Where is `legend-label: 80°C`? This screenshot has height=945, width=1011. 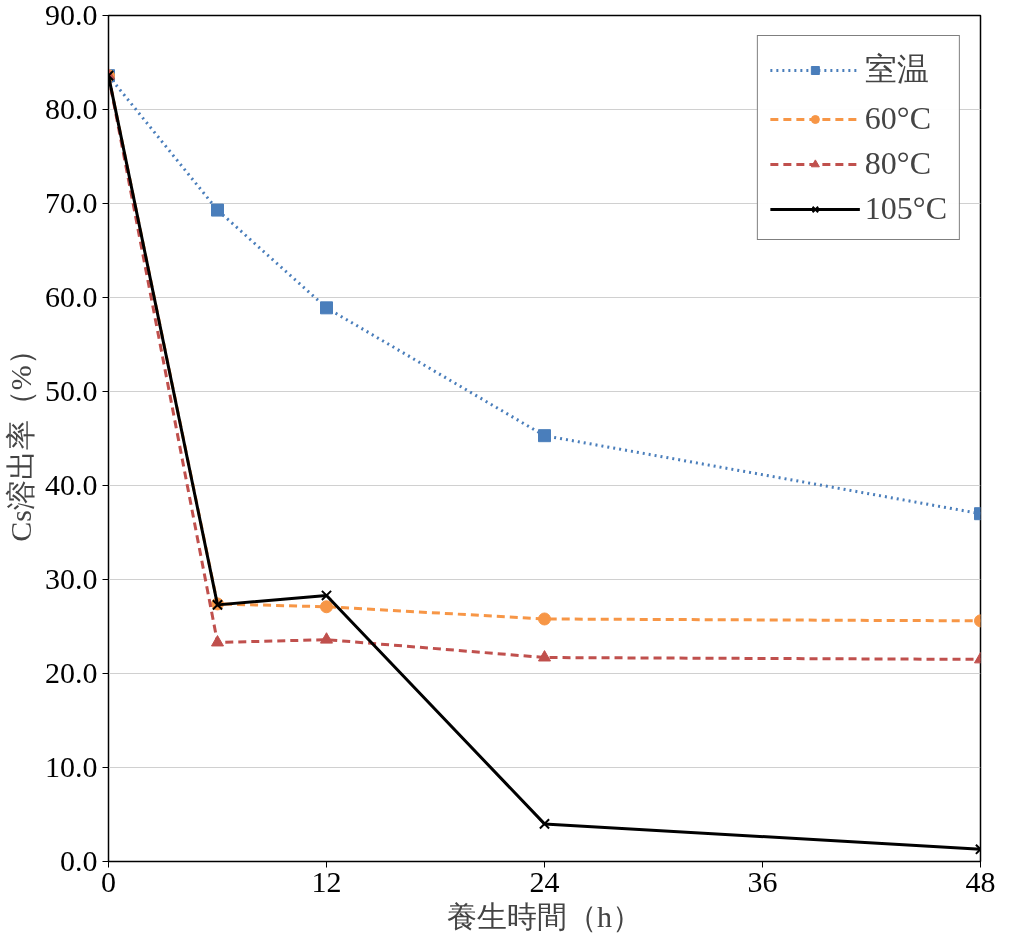
legend-label: 80°C is located at coordinates (897, 163).